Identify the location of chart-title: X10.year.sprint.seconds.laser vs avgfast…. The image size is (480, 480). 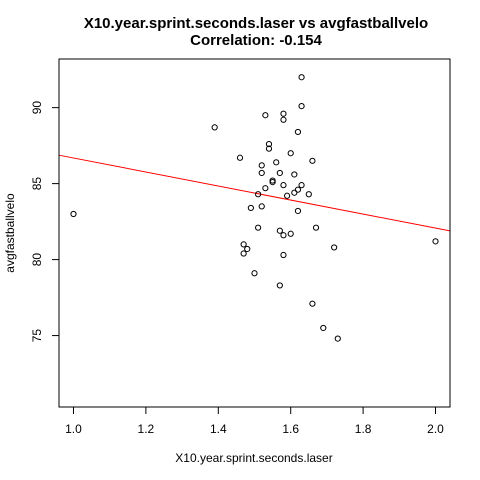
(256, 23).